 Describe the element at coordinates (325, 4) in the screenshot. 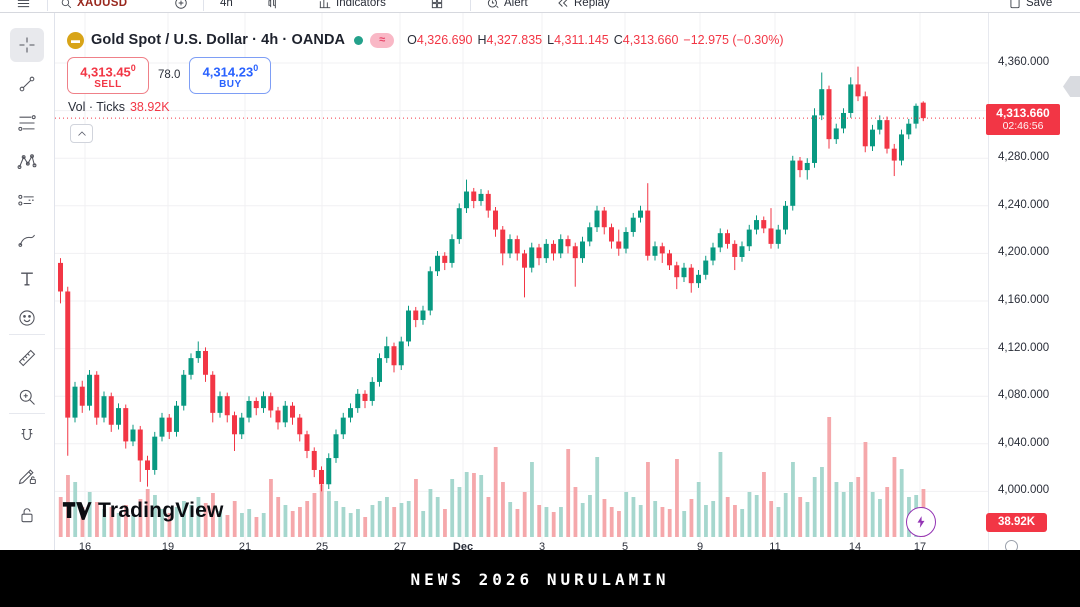

I see `indicators-icon` at that location.